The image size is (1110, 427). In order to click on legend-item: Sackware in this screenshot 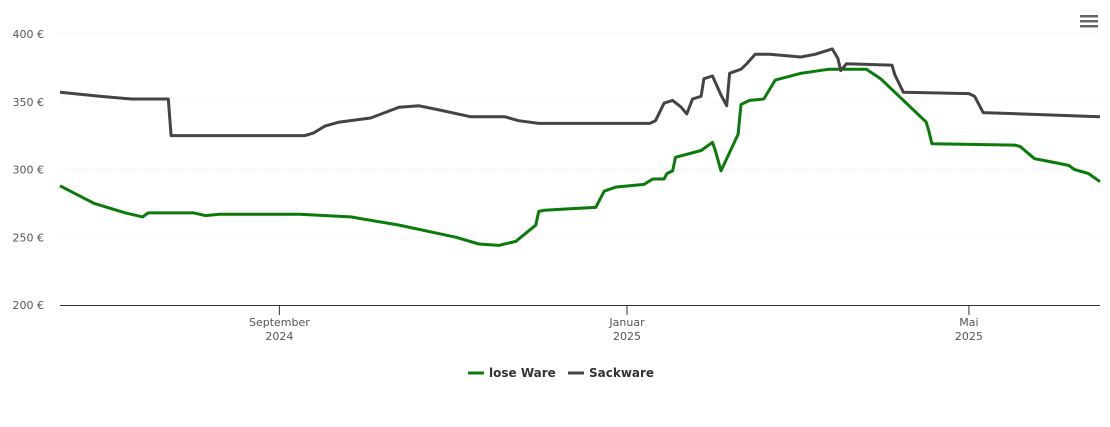, I will do `click(611, 373)`.